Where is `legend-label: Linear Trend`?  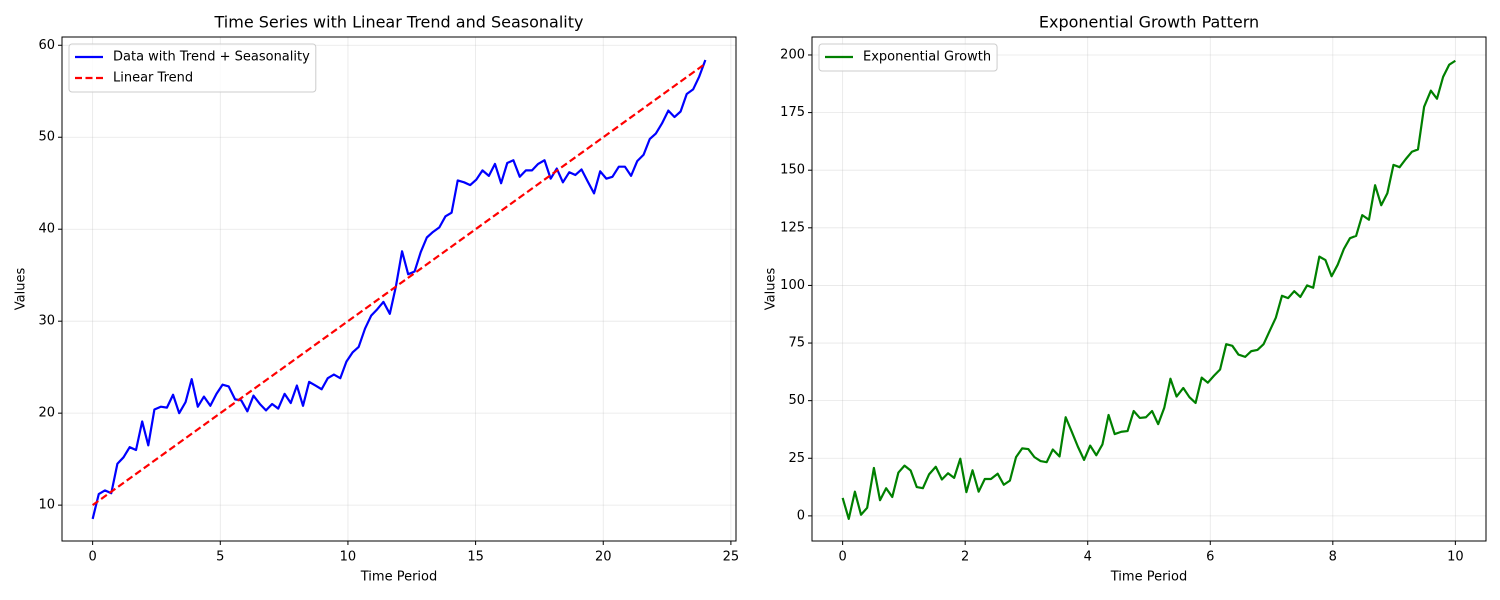
legend-label: Linear Trend is located at coordinates (153, 78).